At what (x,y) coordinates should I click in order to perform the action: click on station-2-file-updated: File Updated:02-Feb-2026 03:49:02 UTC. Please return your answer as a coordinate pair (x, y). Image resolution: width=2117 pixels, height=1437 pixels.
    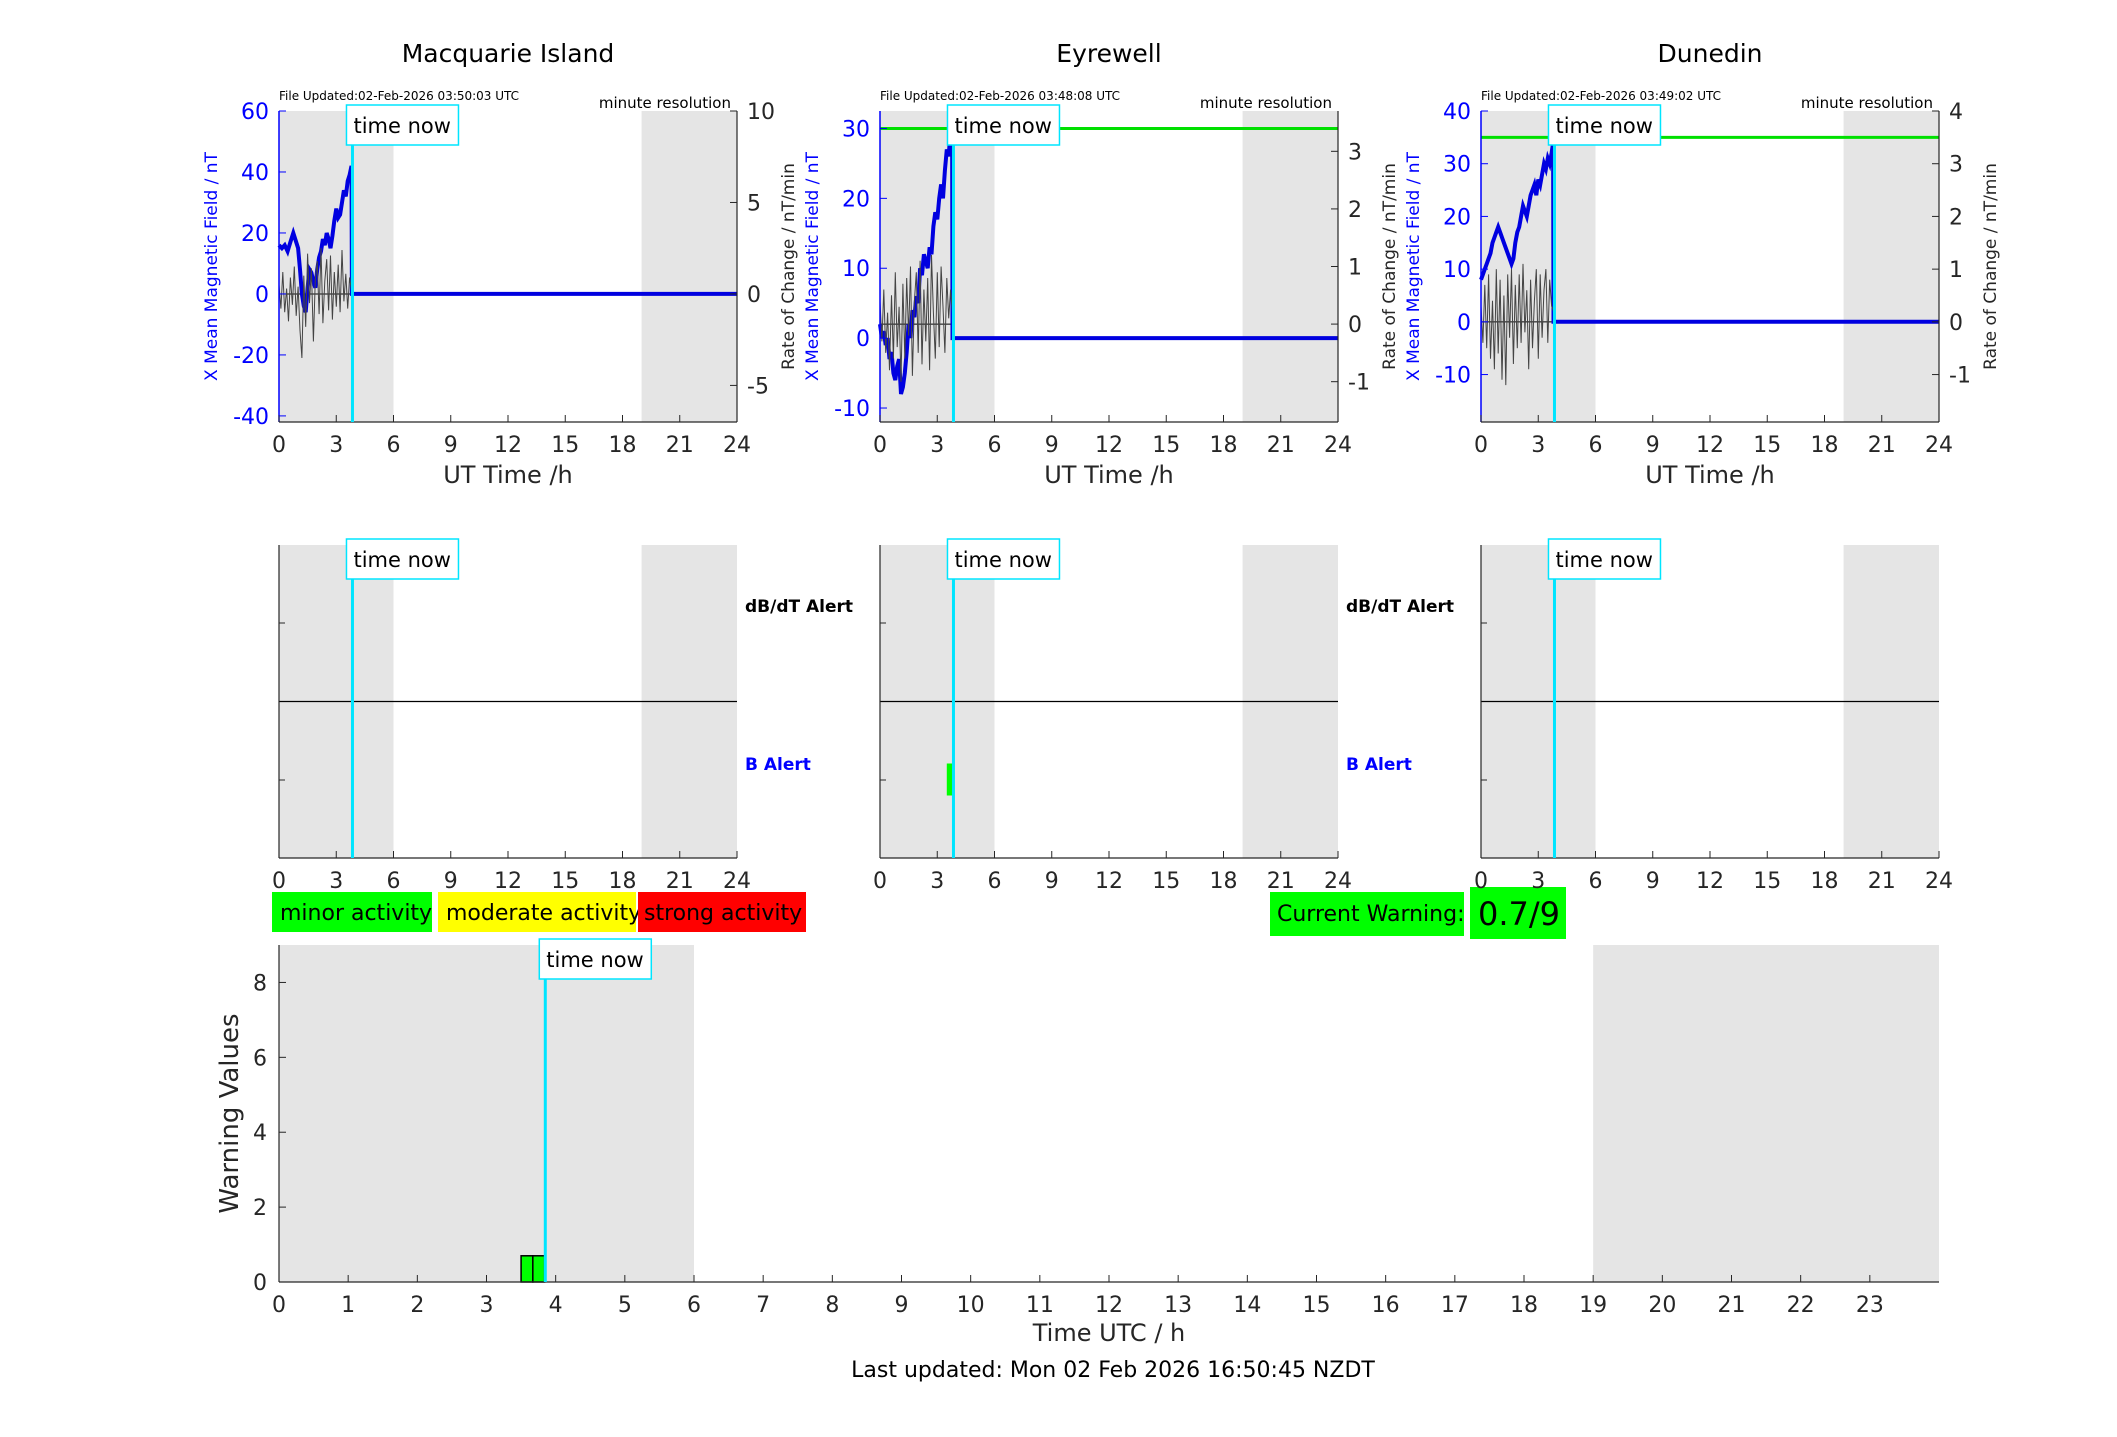
    Looking at the image, I should click on (1601, 96).